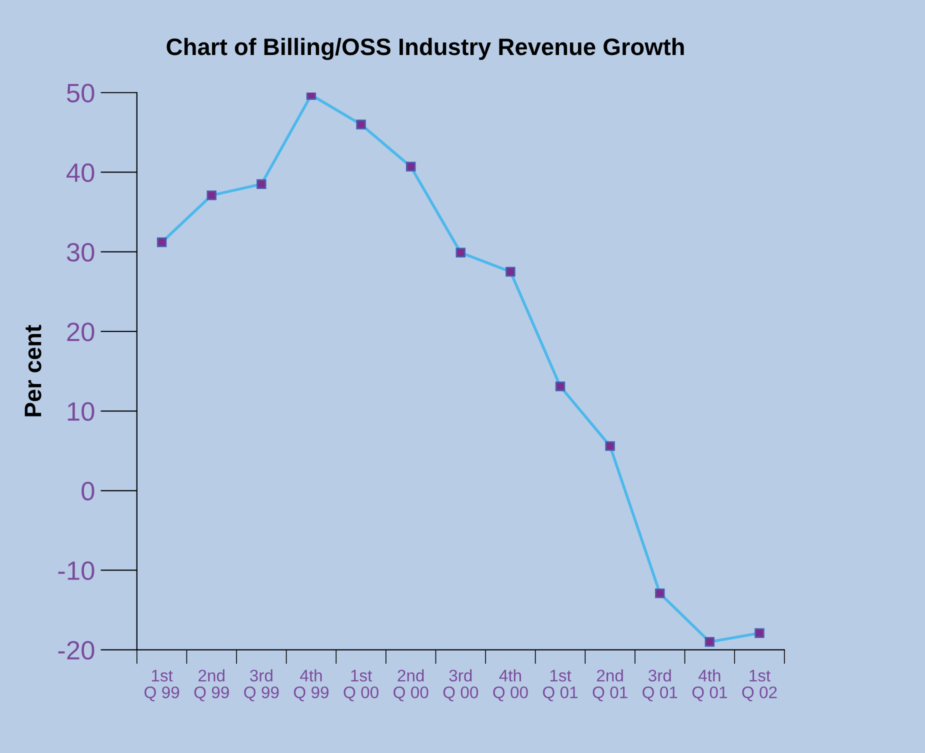  What do you see at coordinates (80, 93) in the screenshot?
I see `y-tick-label: 50` at bounding box center [80, 93].